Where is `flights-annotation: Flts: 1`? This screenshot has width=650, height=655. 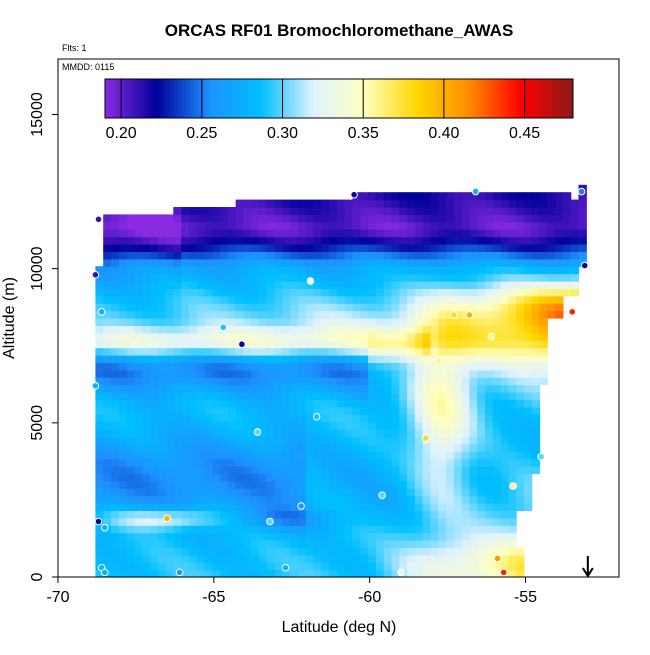 flights-annotation: Flts: 1 is located at coordinates (74, 48).